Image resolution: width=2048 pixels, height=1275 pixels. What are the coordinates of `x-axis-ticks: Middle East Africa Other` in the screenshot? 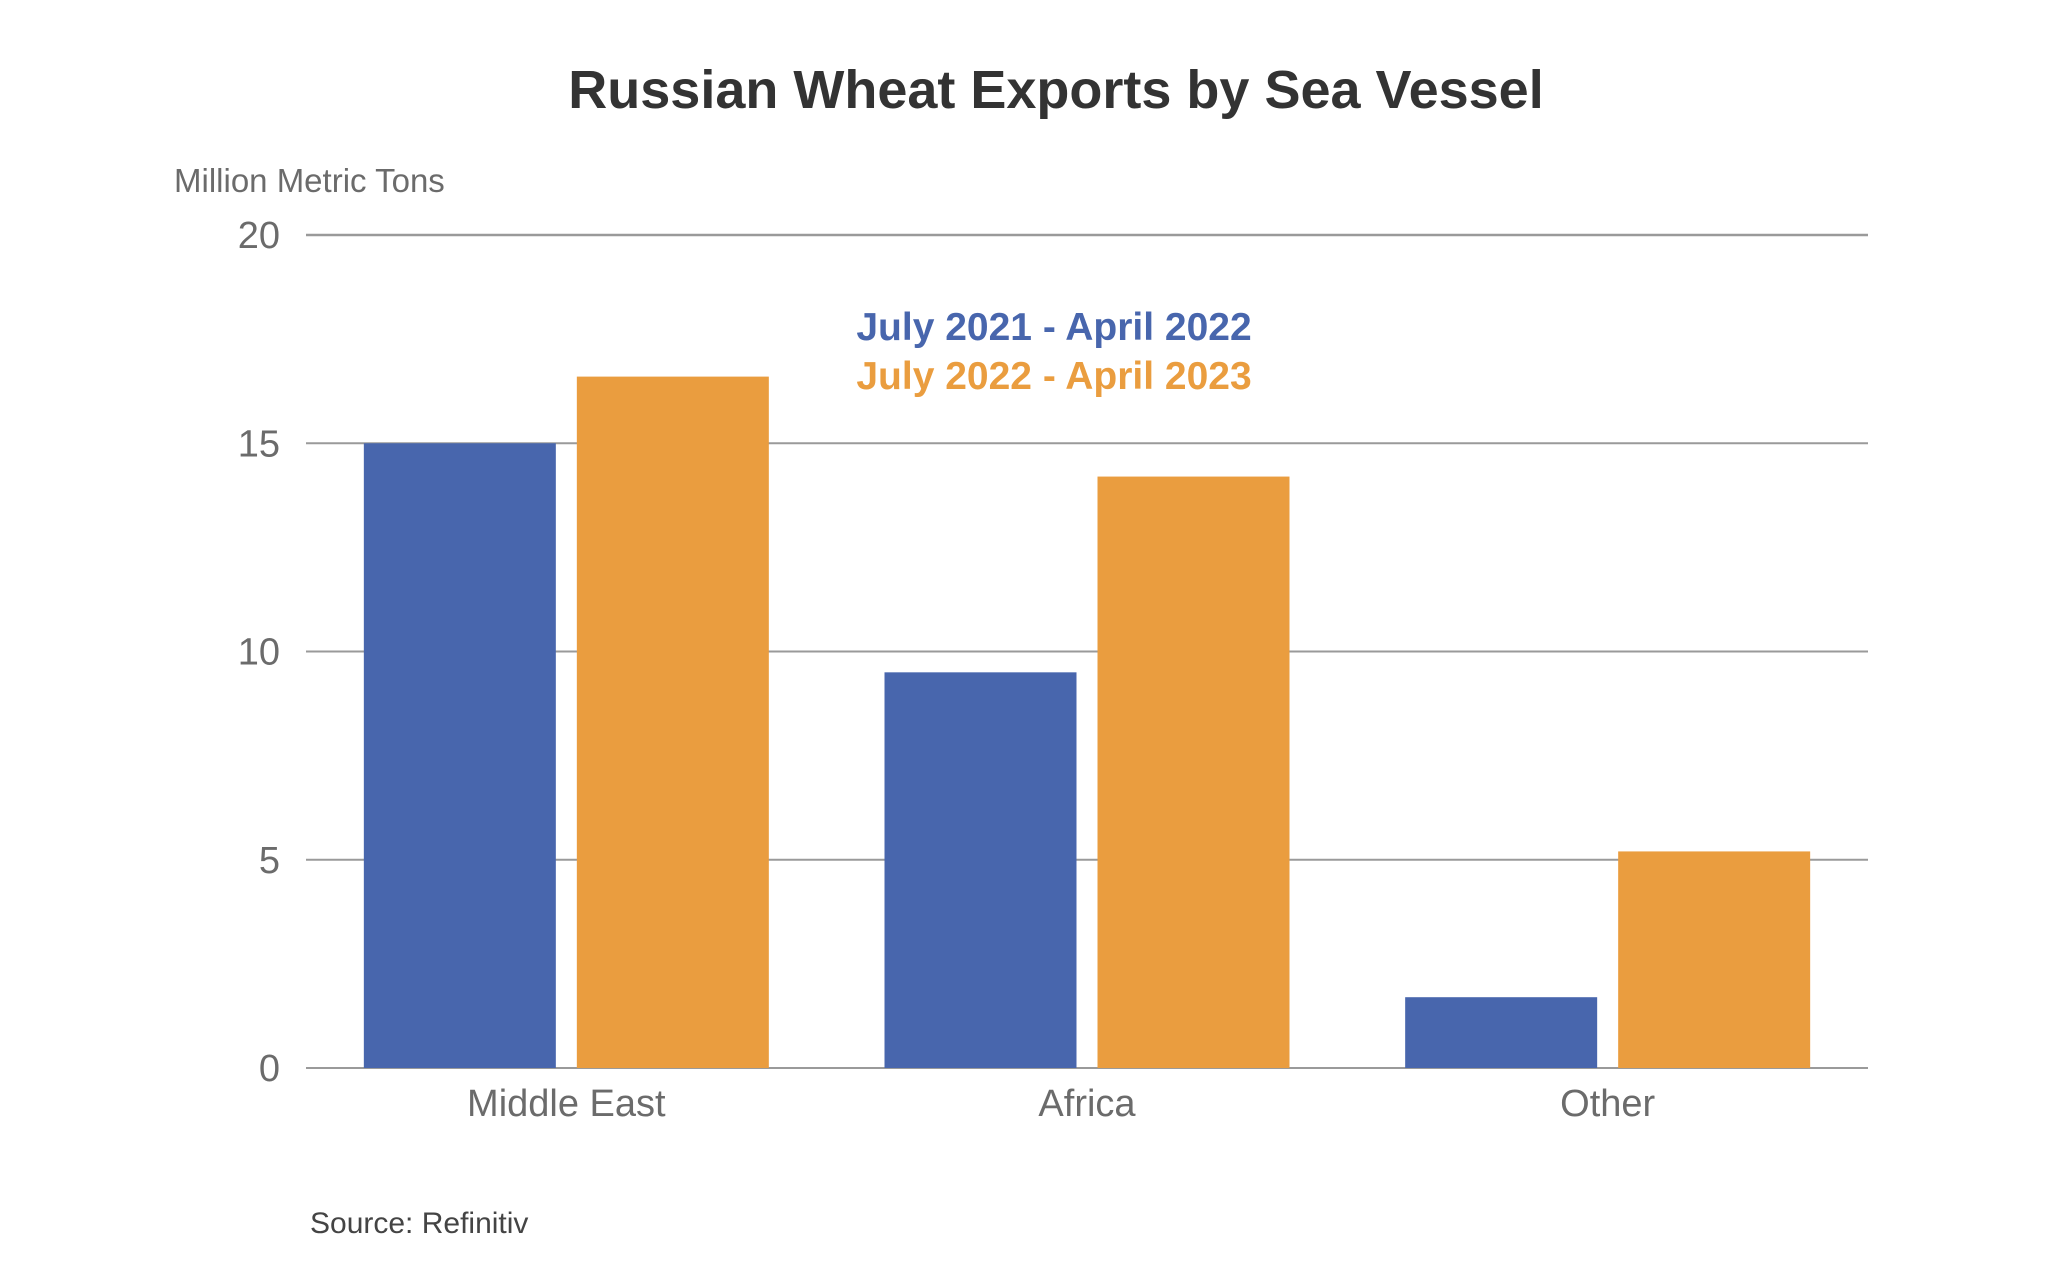 It's located at (1061, 1104).